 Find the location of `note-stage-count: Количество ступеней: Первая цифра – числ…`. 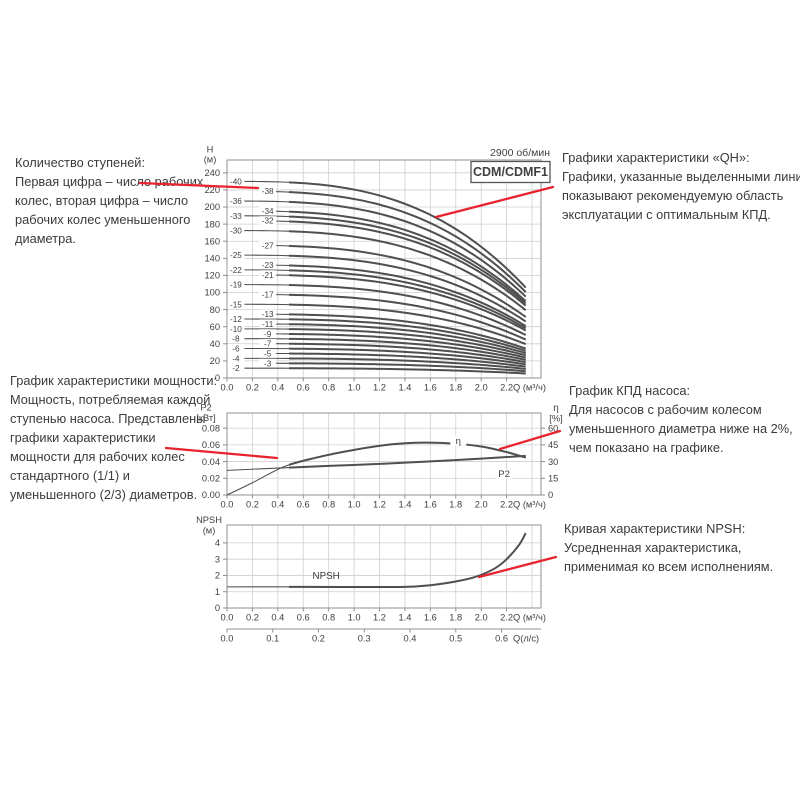

note-stage-count: Количество ступеней: Первая цифра – числ… is located at coordinates (115, 200).